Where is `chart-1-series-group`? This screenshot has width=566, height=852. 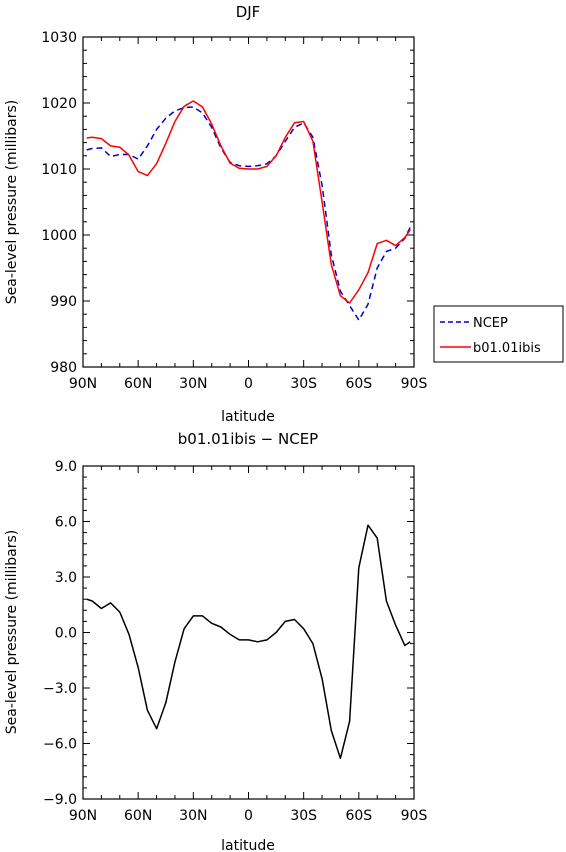 chart-1-series-group is located at coordinates (248, 210).